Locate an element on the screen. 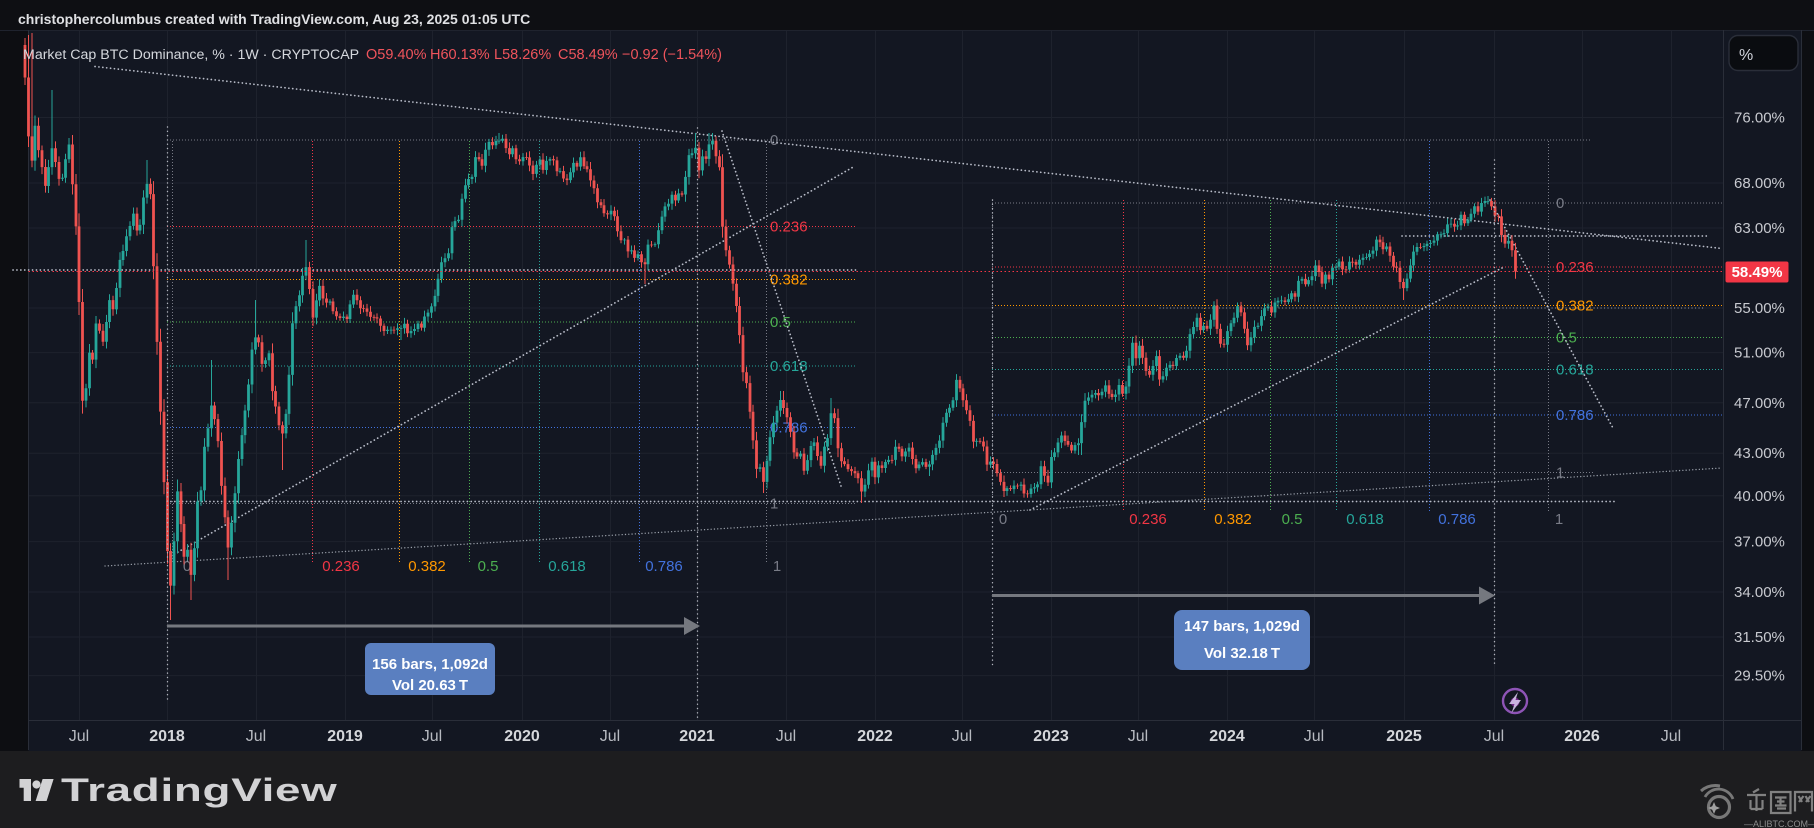  svg-text: 34.00% is located at coordinates (1759, 592).